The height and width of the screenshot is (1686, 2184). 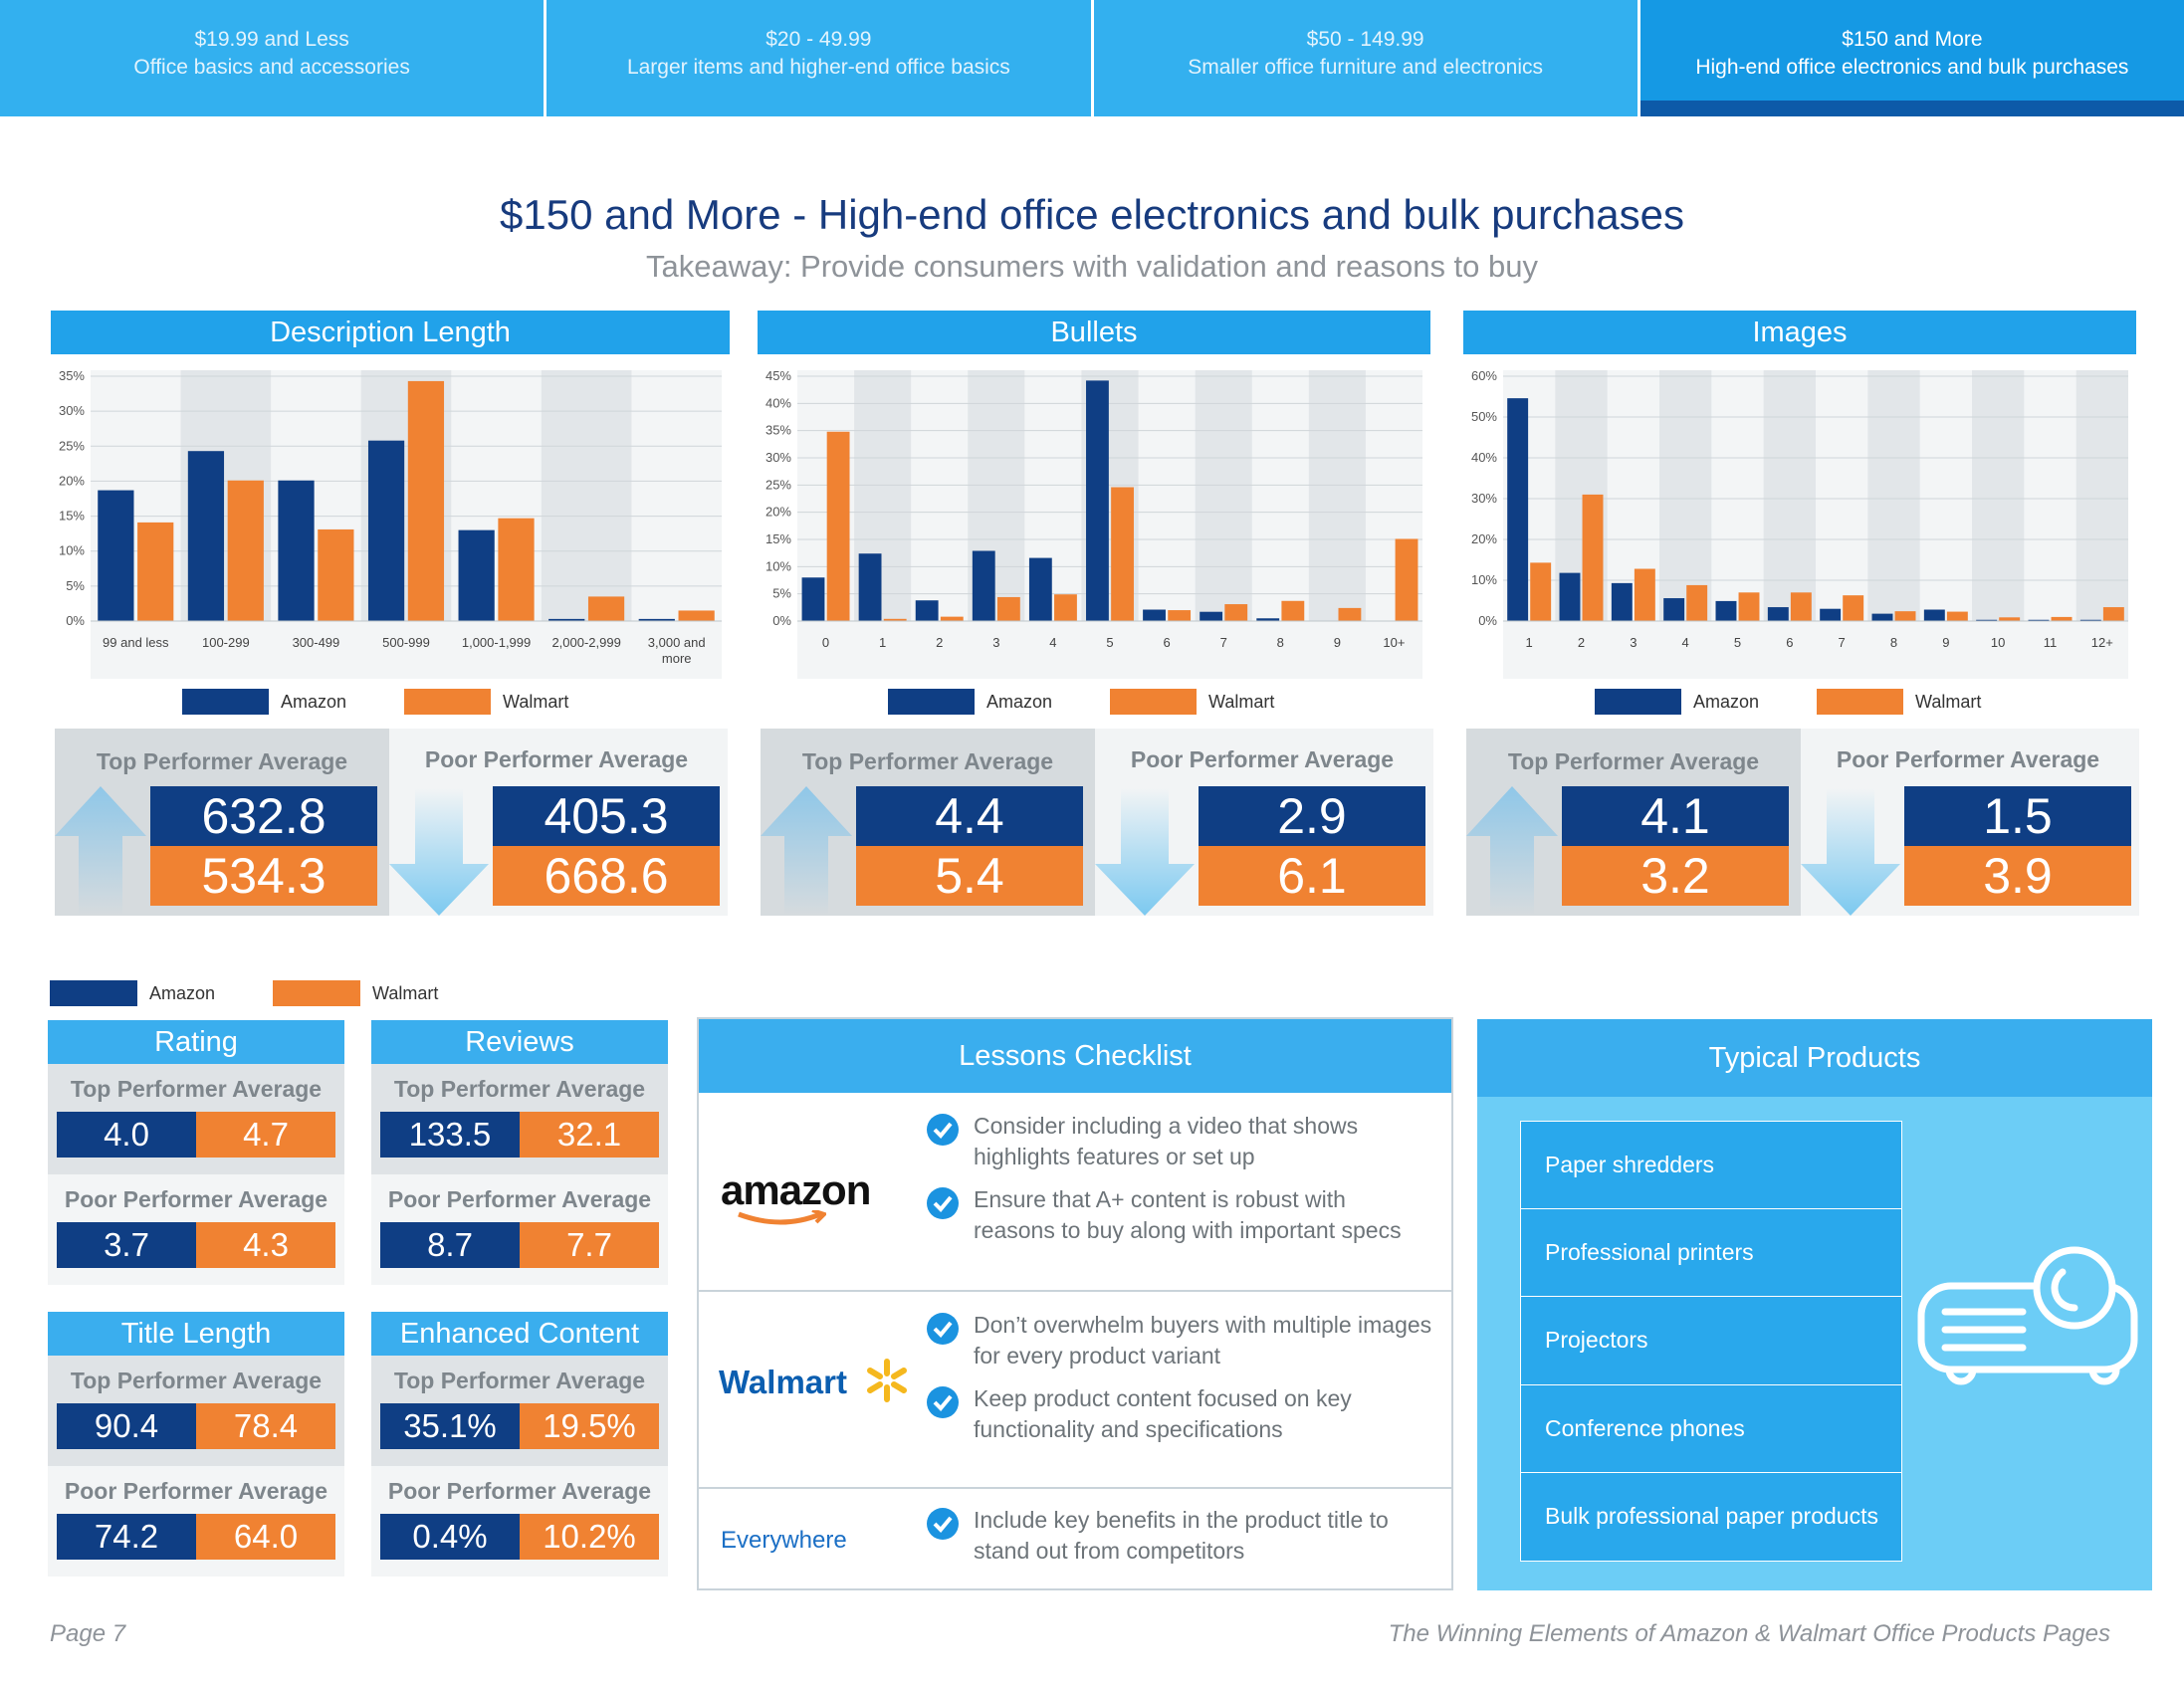 What do you see at coordinates (1850, 852) in the screenshot?
I see `down-arrow-icon` at bounding box center [1850, 852].